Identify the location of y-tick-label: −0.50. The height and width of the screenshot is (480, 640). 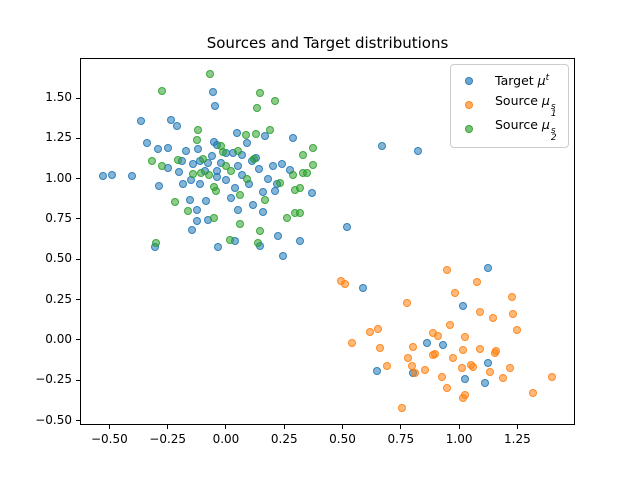
(53, 419).